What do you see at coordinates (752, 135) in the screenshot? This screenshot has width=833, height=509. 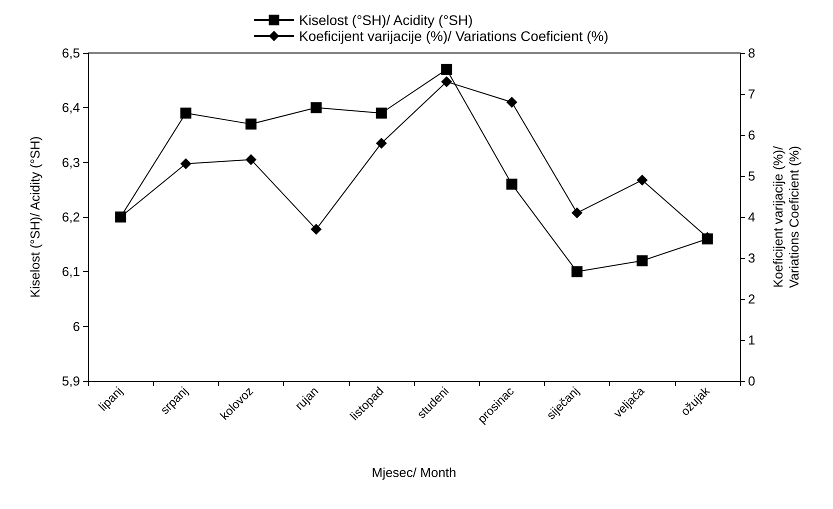 I see `y2-tick-label: 6` at bounding box center [752, 135].